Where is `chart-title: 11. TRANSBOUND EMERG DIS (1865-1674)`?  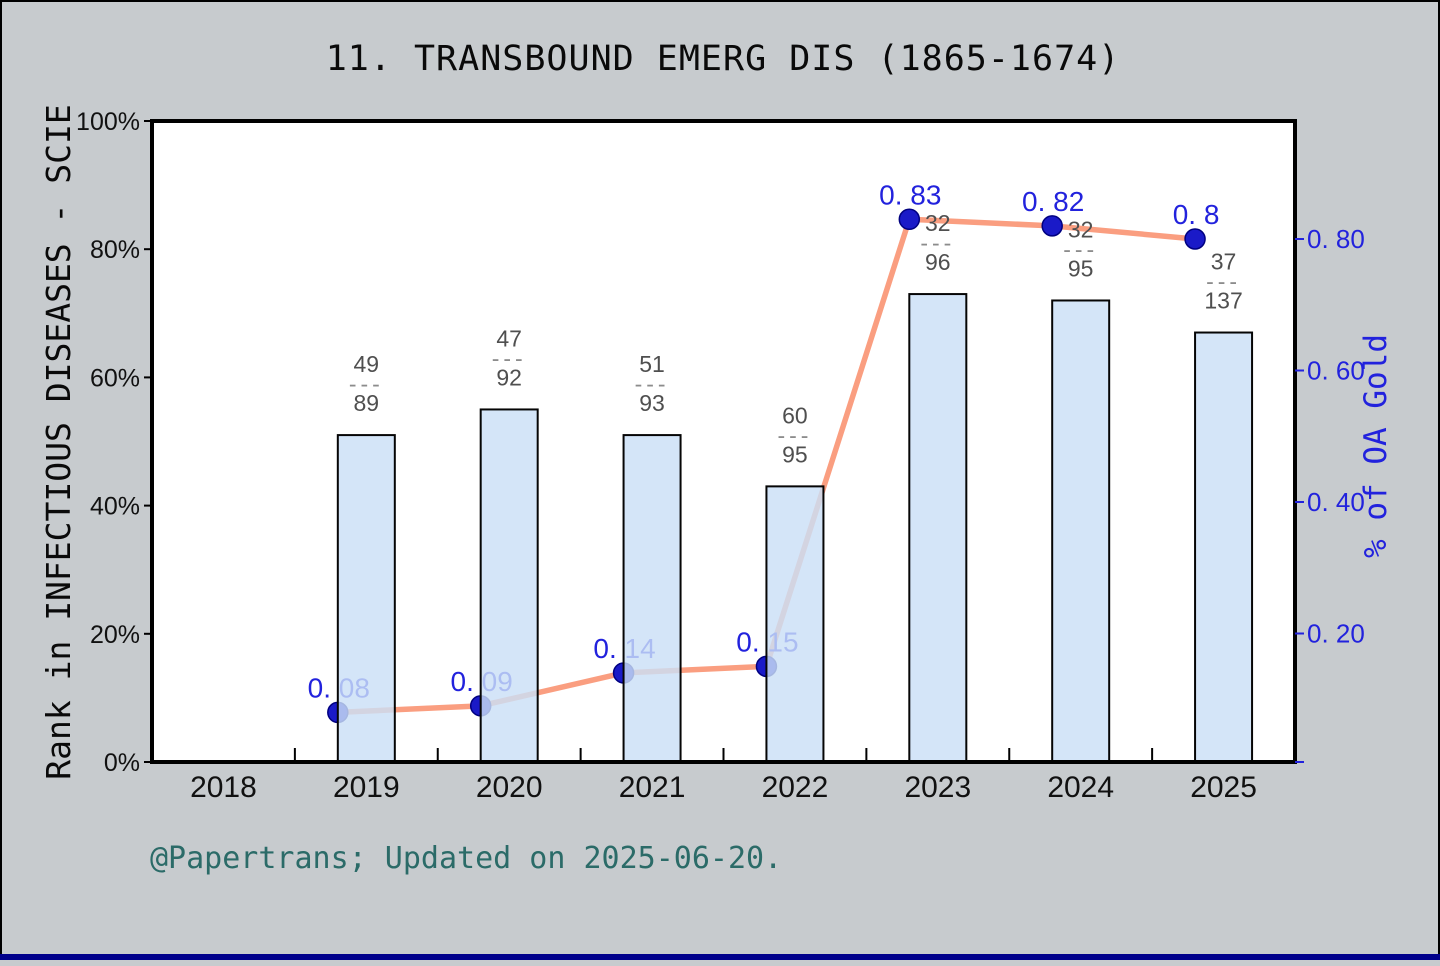 chart-title: 11. TRANSBOUND EMERG DIS (1865-1674) is located at coordinates (723, 59).